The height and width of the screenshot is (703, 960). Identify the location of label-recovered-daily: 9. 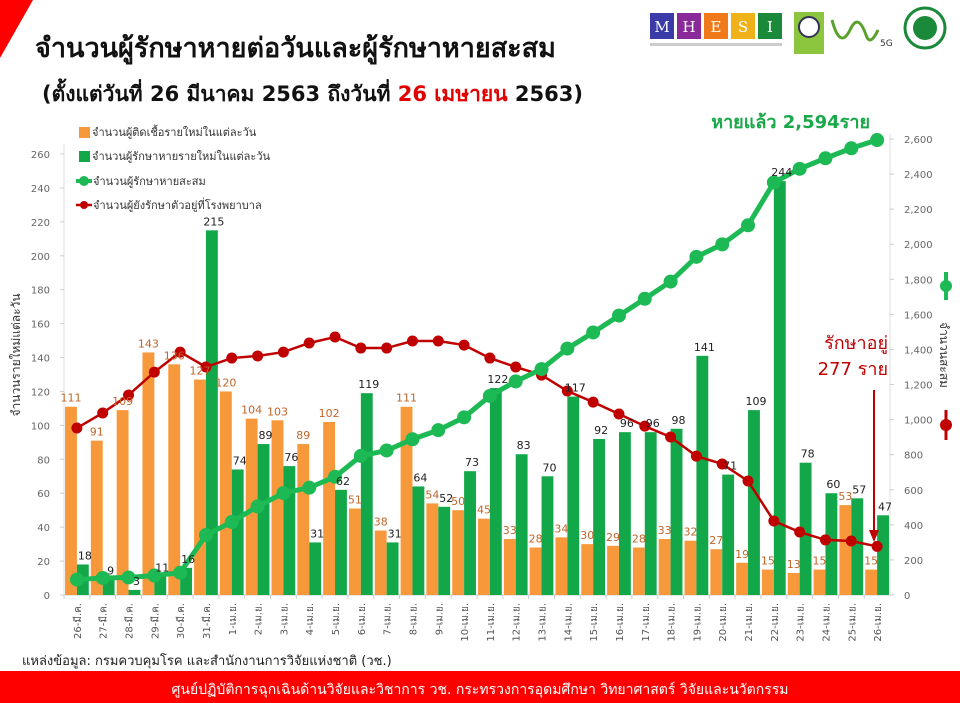
(110, 571).